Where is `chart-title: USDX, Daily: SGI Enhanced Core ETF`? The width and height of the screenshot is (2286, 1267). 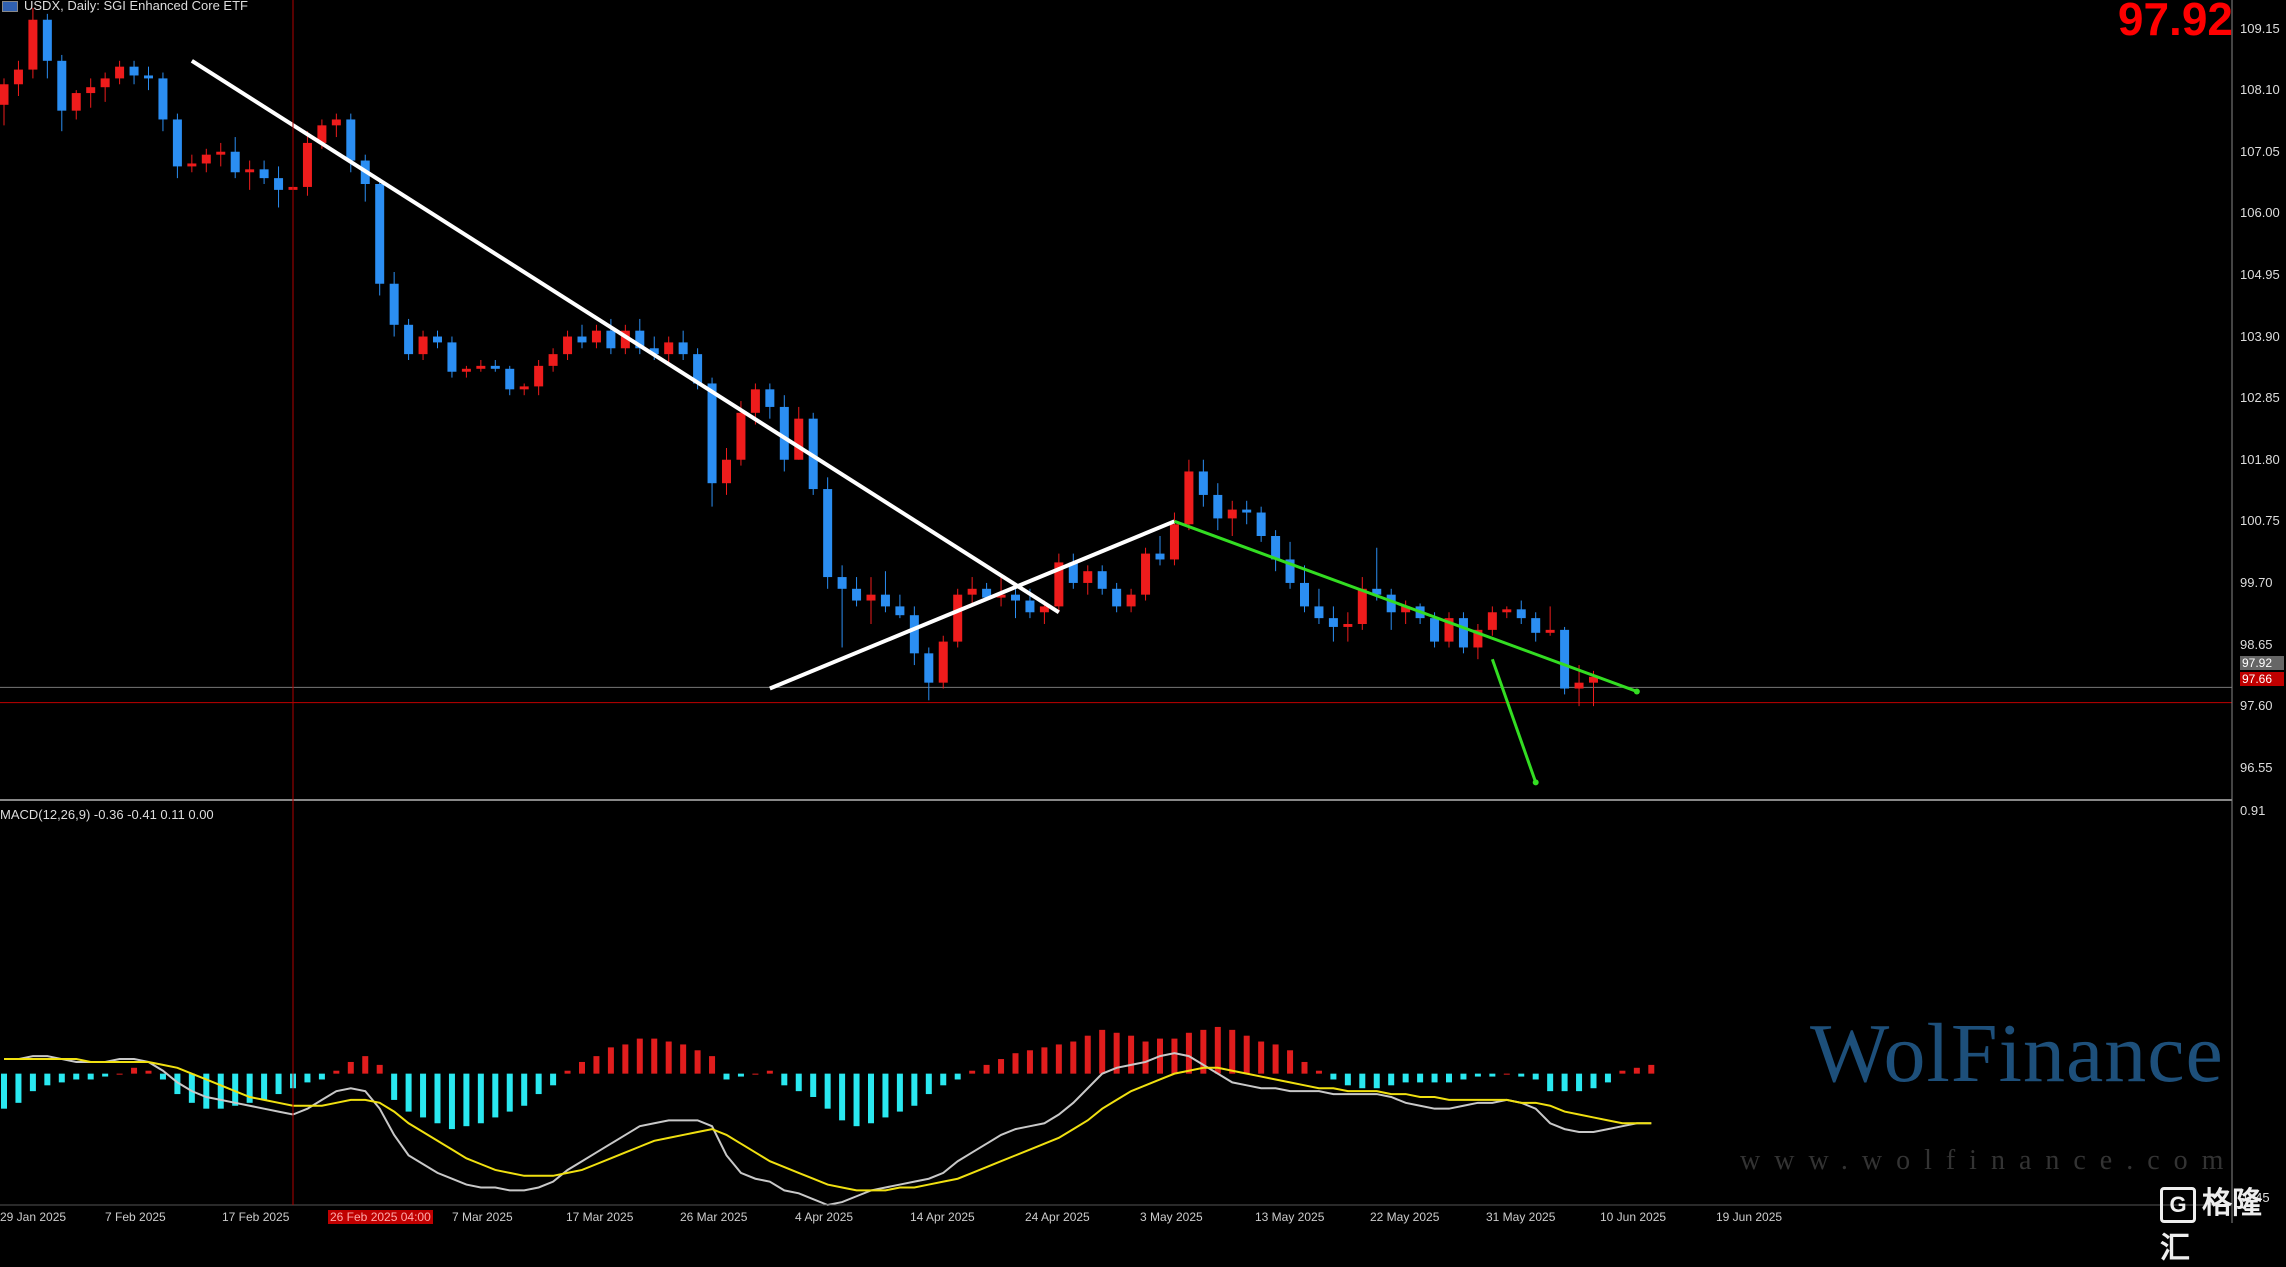
chart-title: USDX, Daily: SGI Enhanced Core ETF is located at coordinates (125, 6).